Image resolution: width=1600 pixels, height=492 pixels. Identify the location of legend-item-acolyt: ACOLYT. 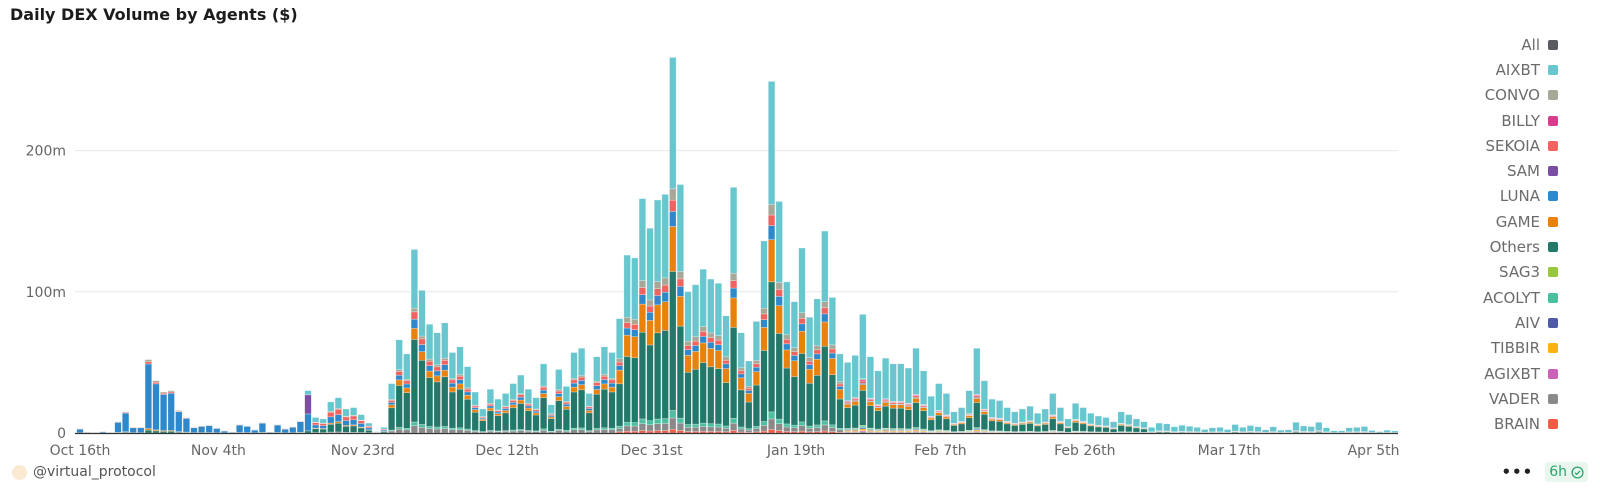
(1458, 297).